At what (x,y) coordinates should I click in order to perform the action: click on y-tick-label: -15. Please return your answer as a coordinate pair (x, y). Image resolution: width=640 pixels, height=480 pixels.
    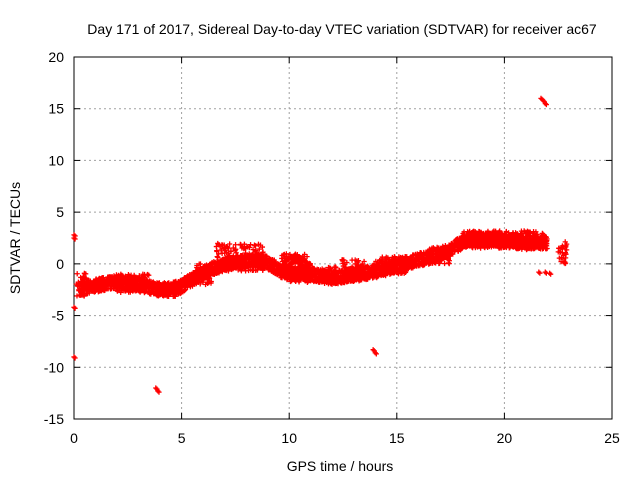
    Looking at the image, I should click on (54, 419).